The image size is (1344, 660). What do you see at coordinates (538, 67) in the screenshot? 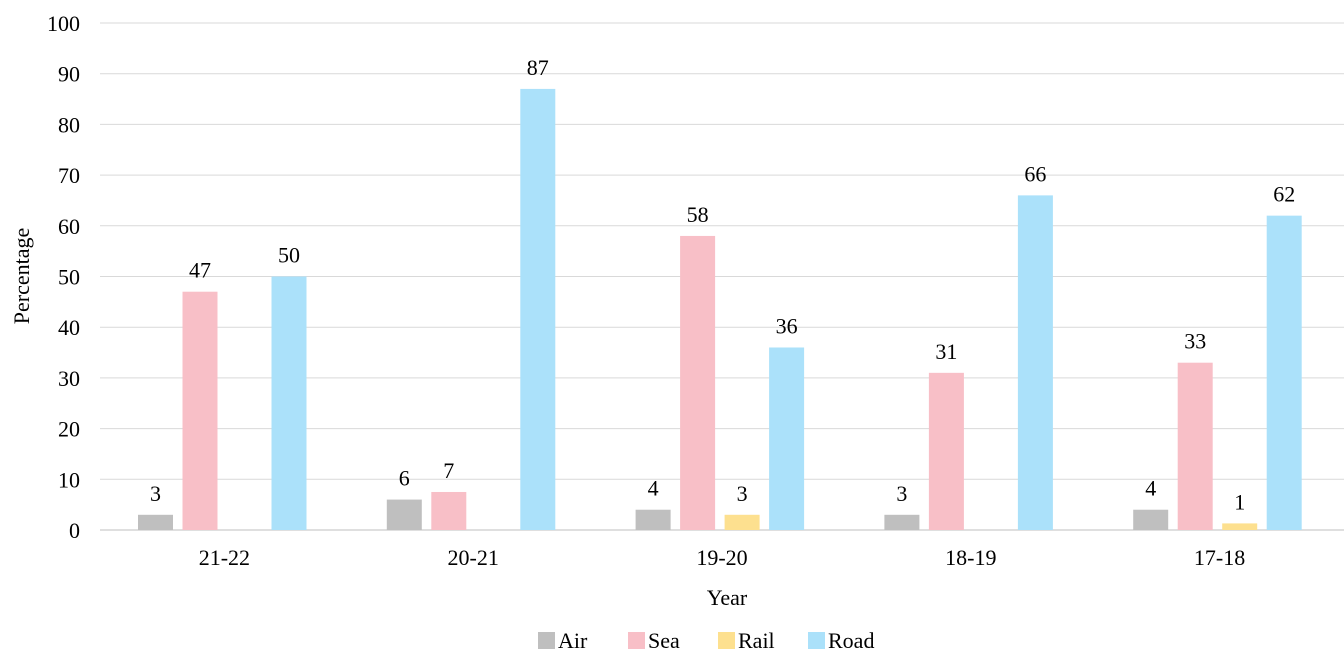
I see `data-label: 87` at bounding box center [538, 67].